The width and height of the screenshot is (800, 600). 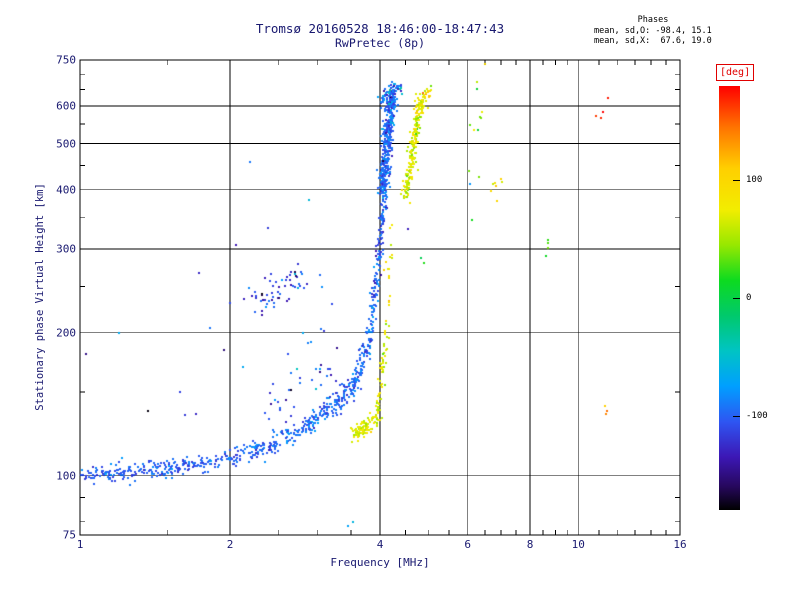 I want to click on x-tick-label: 16, so click(x=680, y=544).